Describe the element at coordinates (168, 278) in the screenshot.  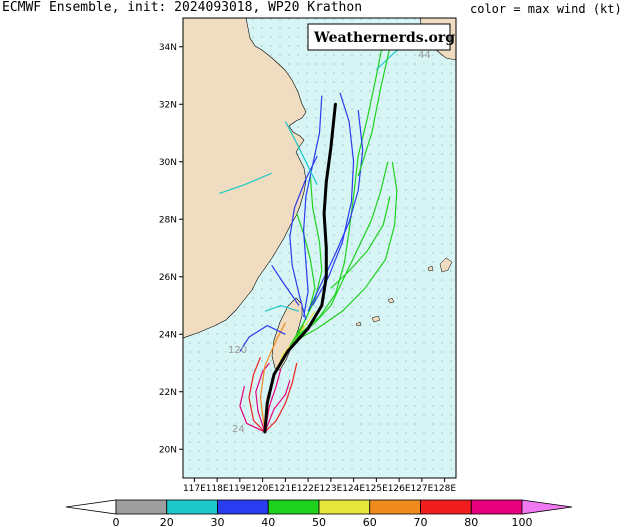
I see `lat-tick-label: 26N` at that location.